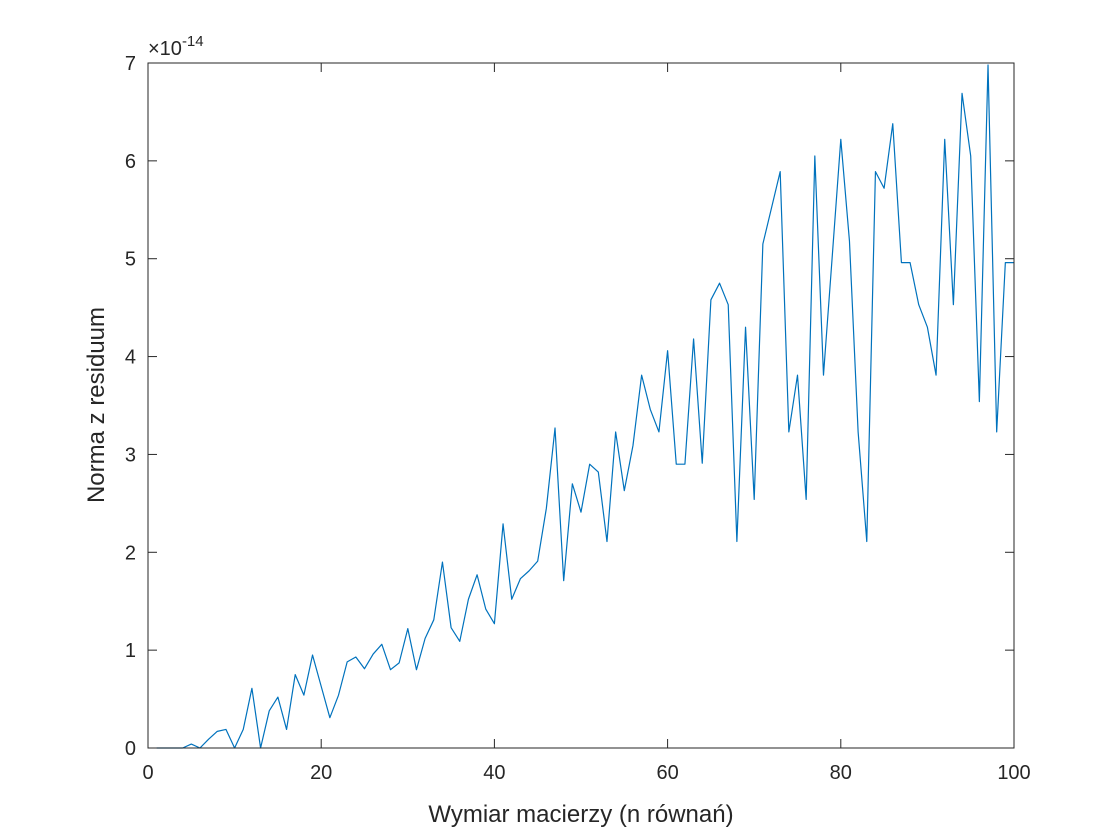 The image size is (1120, 840). What do you see at coordinates (580, 814) in the screenshot?
I see `x-axis-label: Wymiar macierzy (n równań)` at bounding box center [580, 814].